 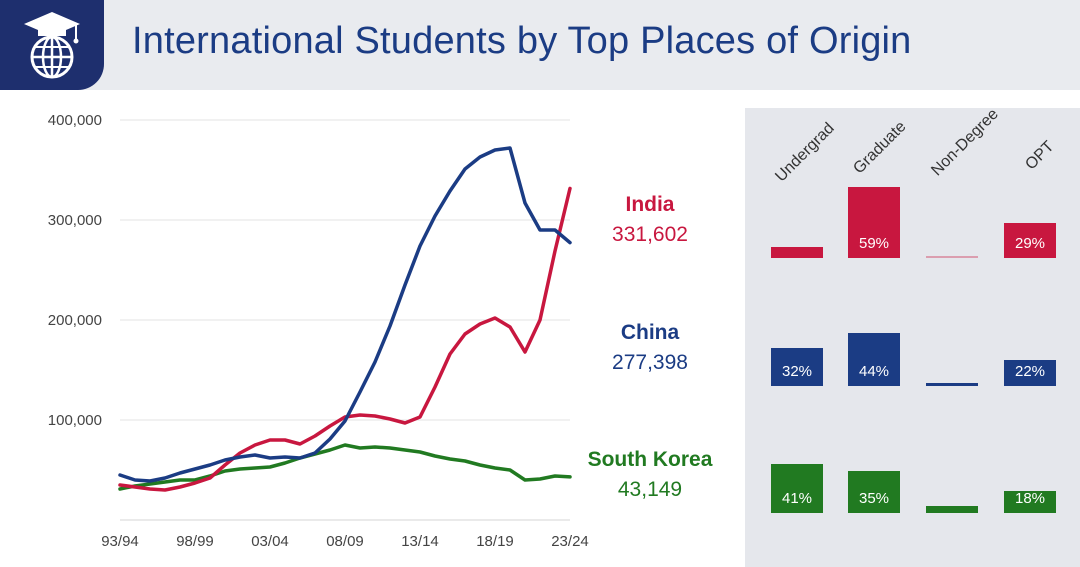 What do you see at coordinates (880, 148) in the screenshot?
I see `column-header-graduate: Graduate` at bounding box center [880, 148].